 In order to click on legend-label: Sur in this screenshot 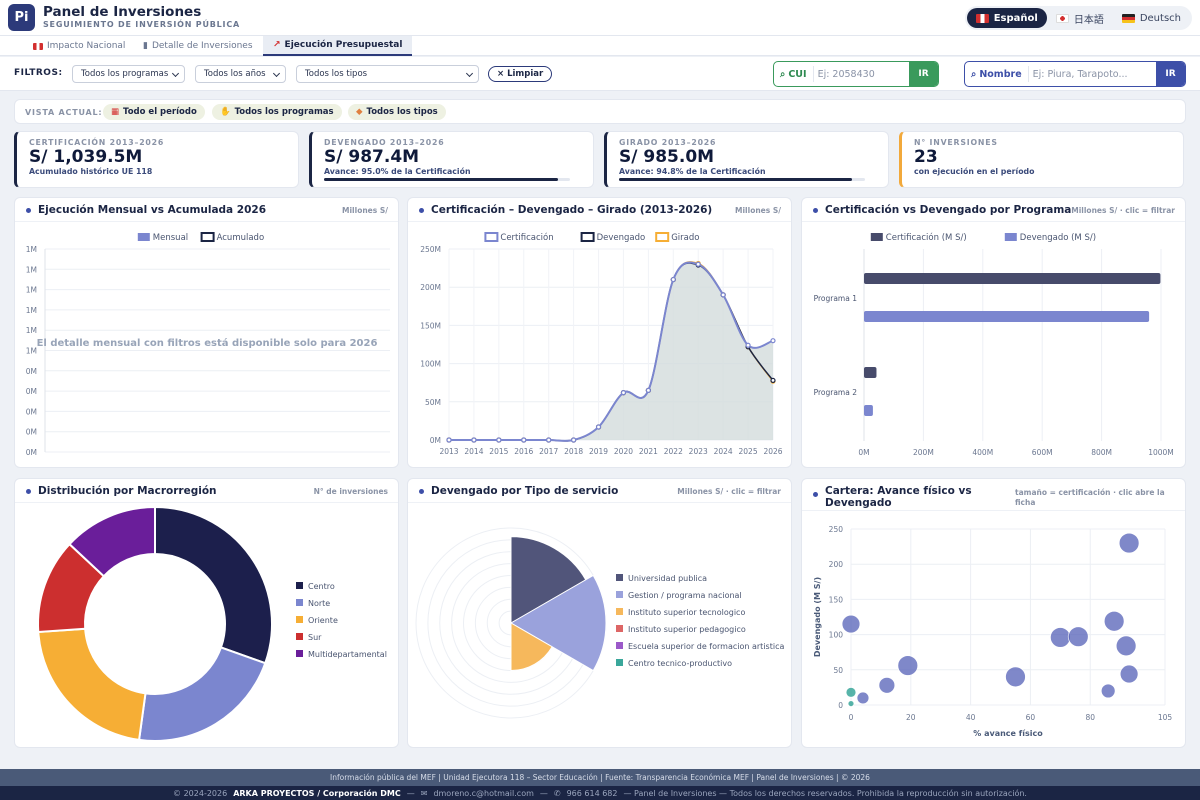, I will do `click(315, 637)`.